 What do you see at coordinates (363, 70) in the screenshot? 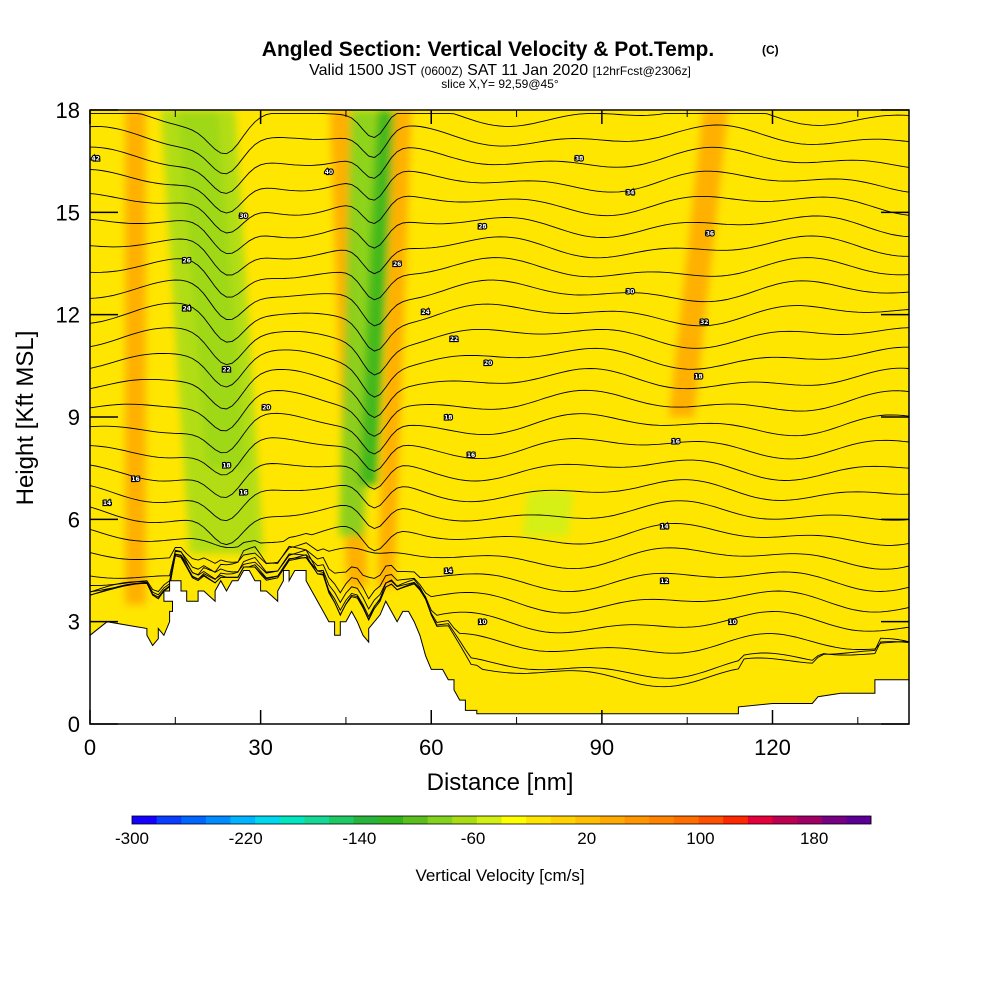
I see `subtitle-prefix: Valid 1500 JST` at bounding box center [363, 70].